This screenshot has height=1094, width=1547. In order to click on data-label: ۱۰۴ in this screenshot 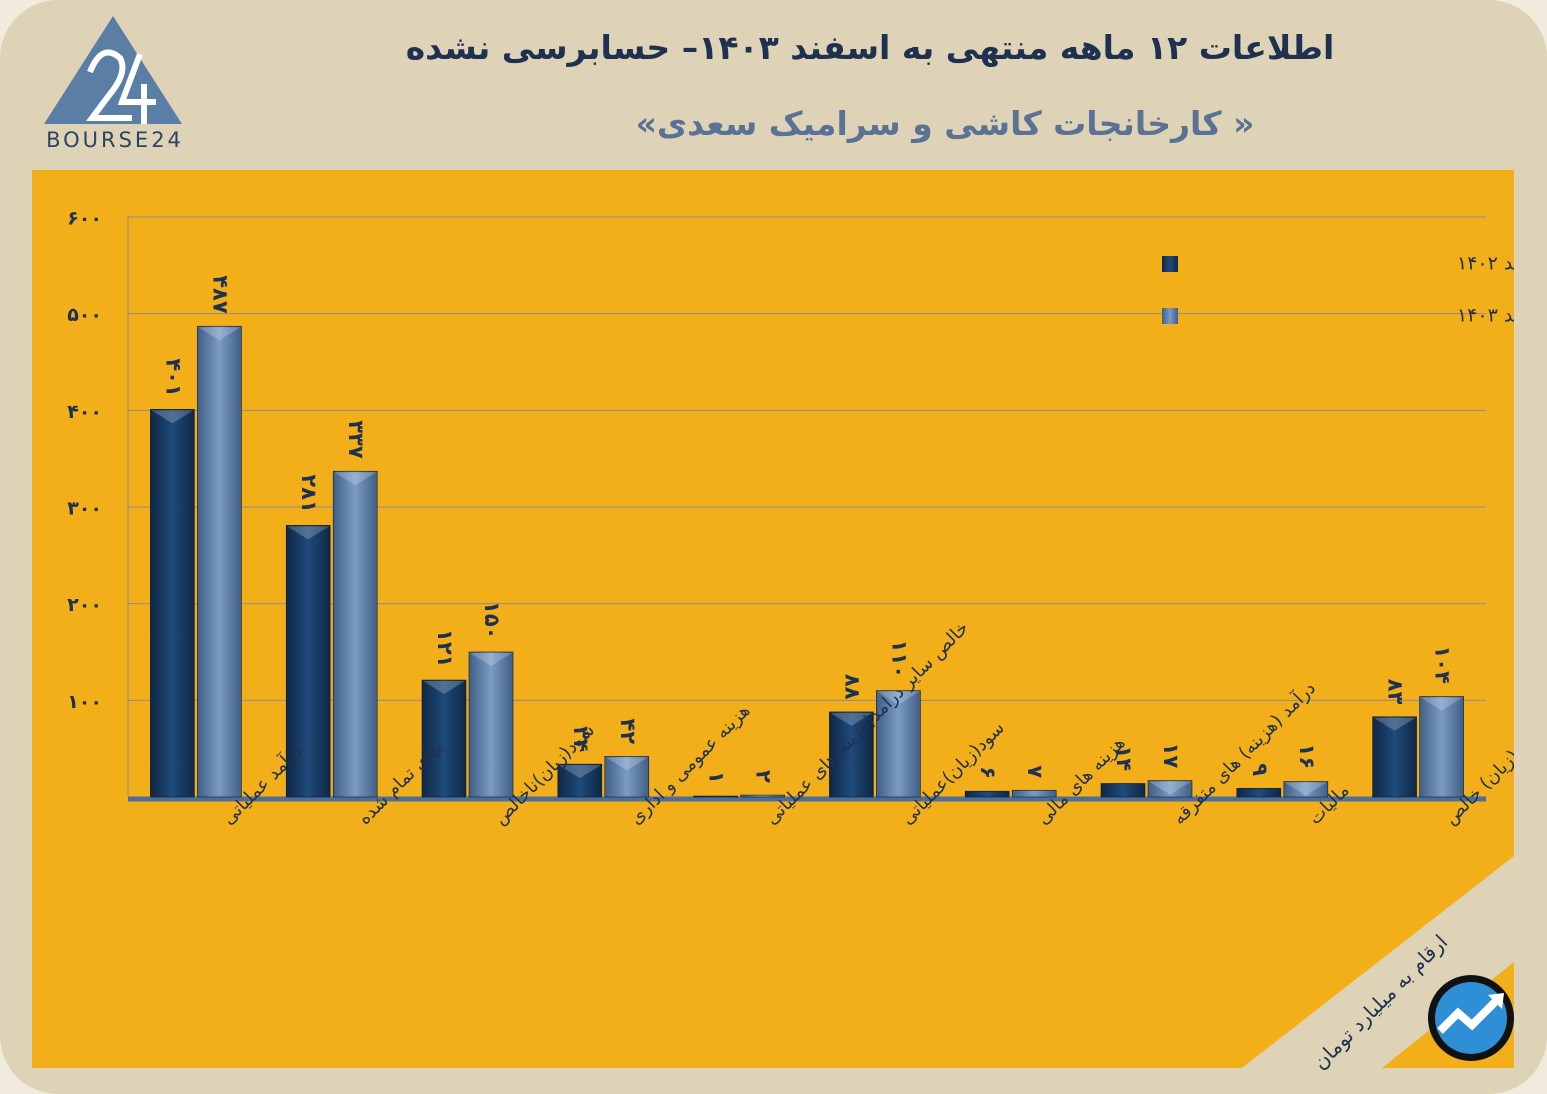, I will do `click(1443, 664)`.